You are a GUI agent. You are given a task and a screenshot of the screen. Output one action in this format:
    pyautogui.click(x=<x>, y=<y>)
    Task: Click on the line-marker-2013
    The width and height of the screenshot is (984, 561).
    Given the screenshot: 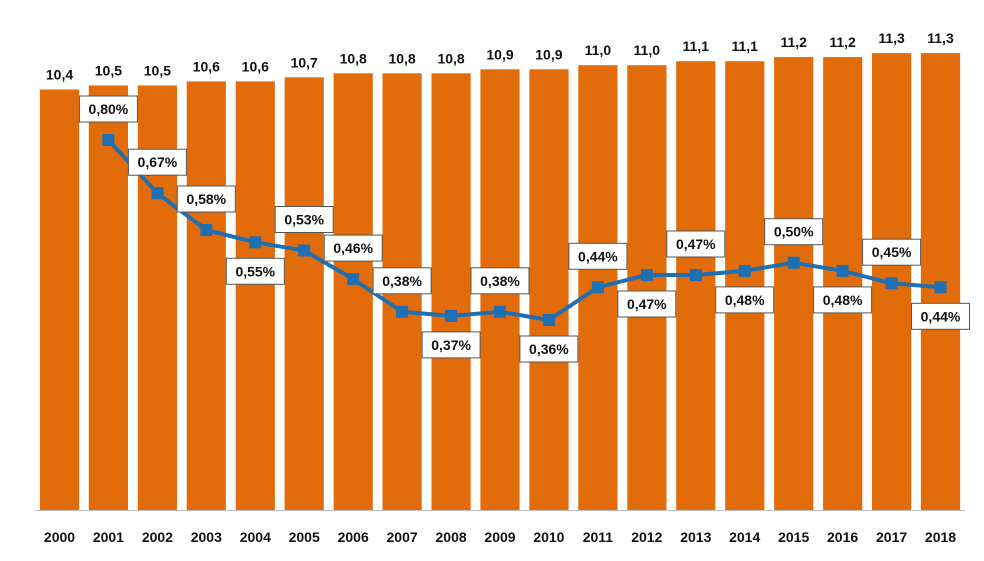 What is the action you would take?
    pyautogui.click(x=695, y=275)
    